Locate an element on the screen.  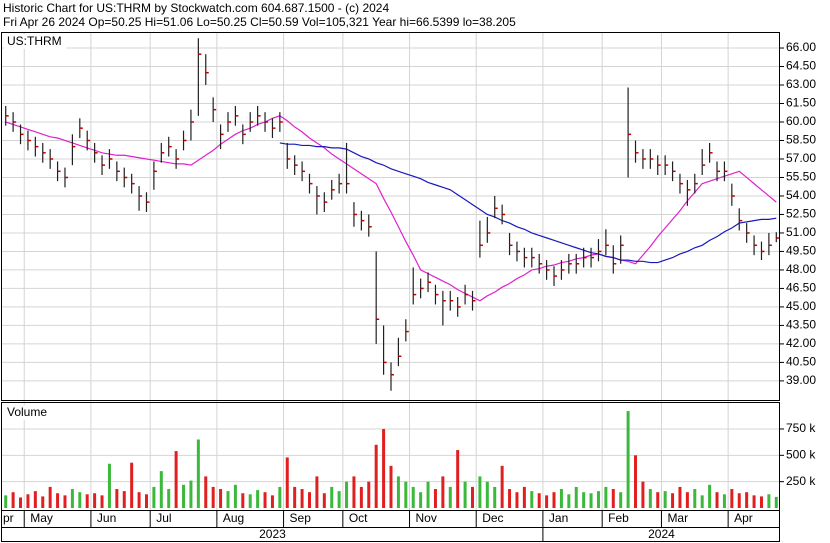
symbol-label-bg is located at coordinates (35, 41).